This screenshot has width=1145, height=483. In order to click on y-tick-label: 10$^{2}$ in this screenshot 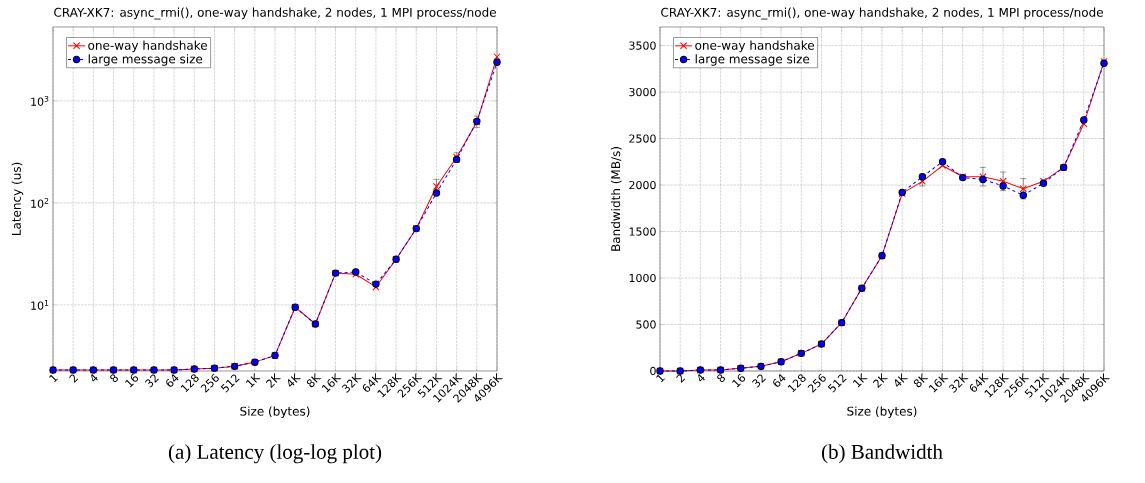, I will do `click(40, 202)`.